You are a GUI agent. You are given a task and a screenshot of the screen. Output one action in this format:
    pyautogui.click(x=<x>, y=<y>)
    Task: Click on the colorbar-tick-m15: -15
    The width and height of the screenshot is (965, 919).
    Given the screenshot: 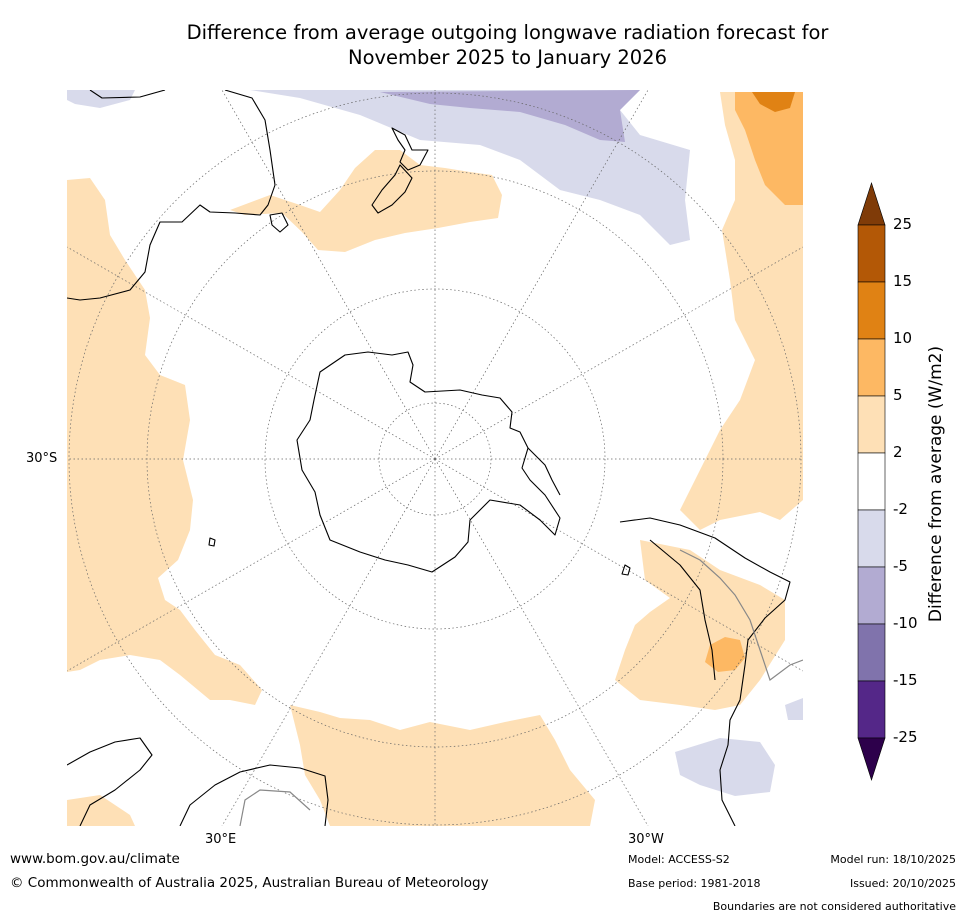 What is the action you would take?
    pyautogui.click(x=905, y=680)
    